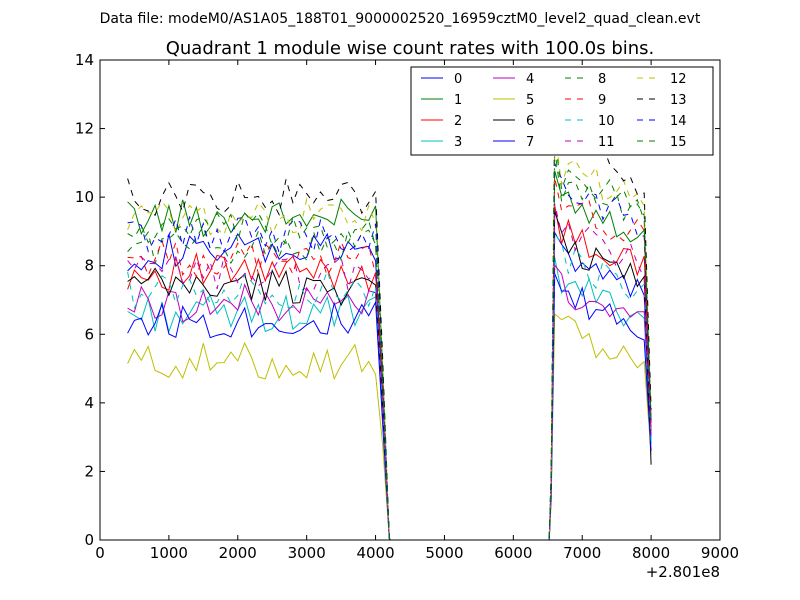 The height and width of the screenshot is (600, 800). Describe the element at coordinates (678, 121) in the screenshot. I see `legend-label-14: 14` at that location.